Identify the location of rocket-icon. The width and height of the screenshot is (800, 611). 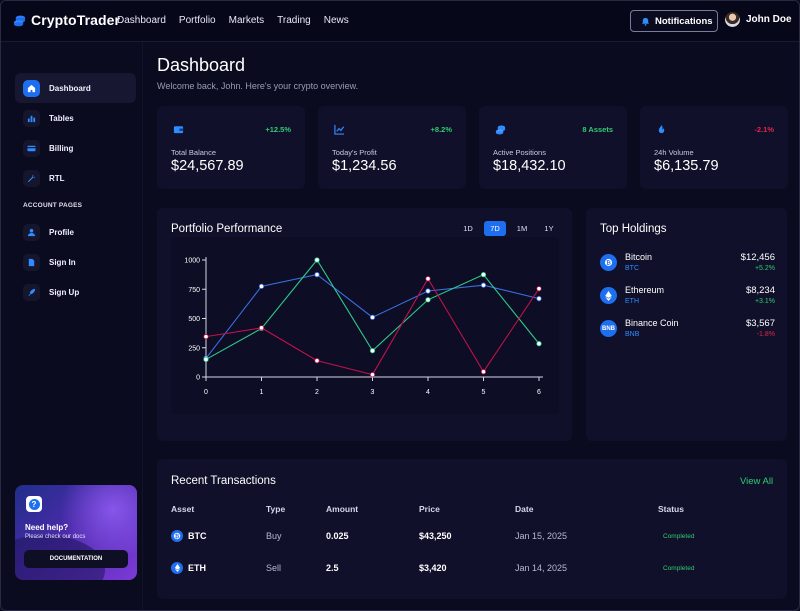
(31, 292).